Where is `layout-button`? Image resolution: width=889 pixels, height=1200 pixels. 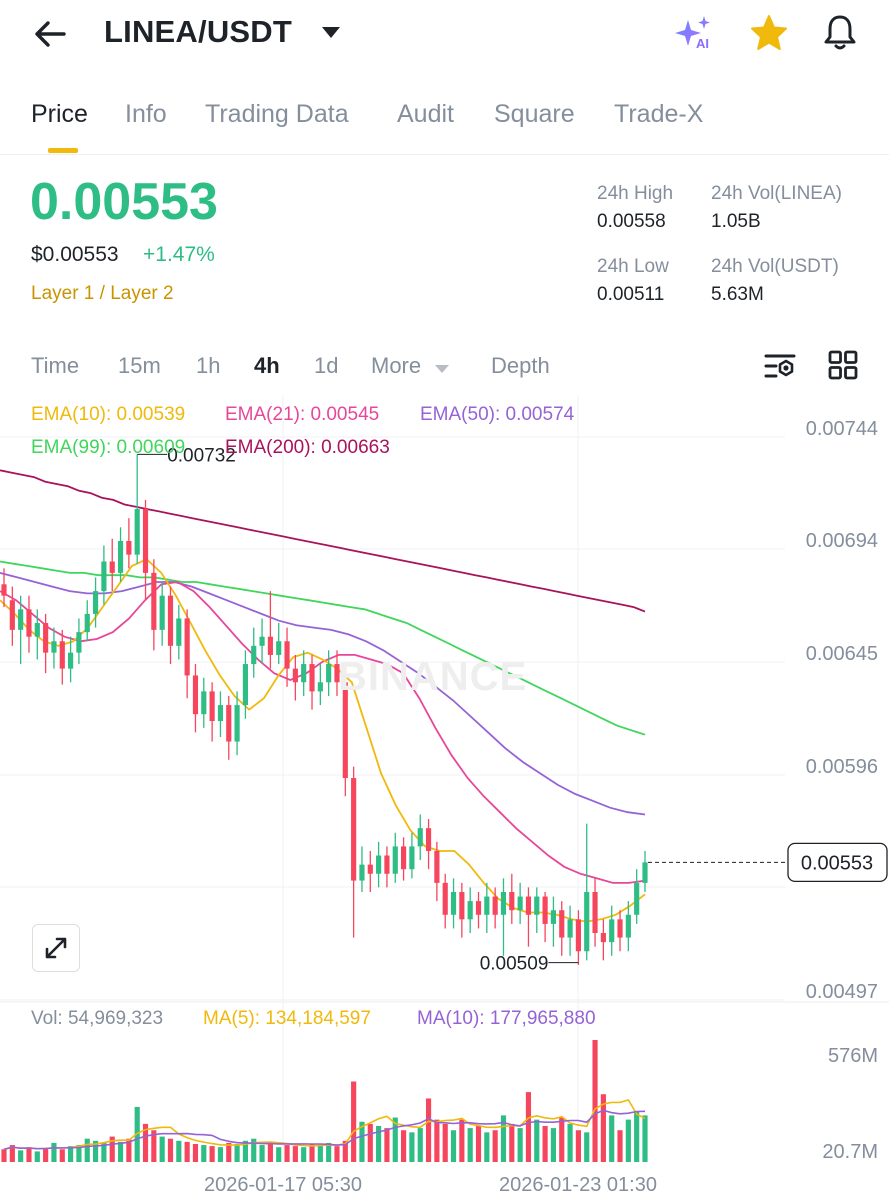
layout-button is located at coordinates (843, 365).